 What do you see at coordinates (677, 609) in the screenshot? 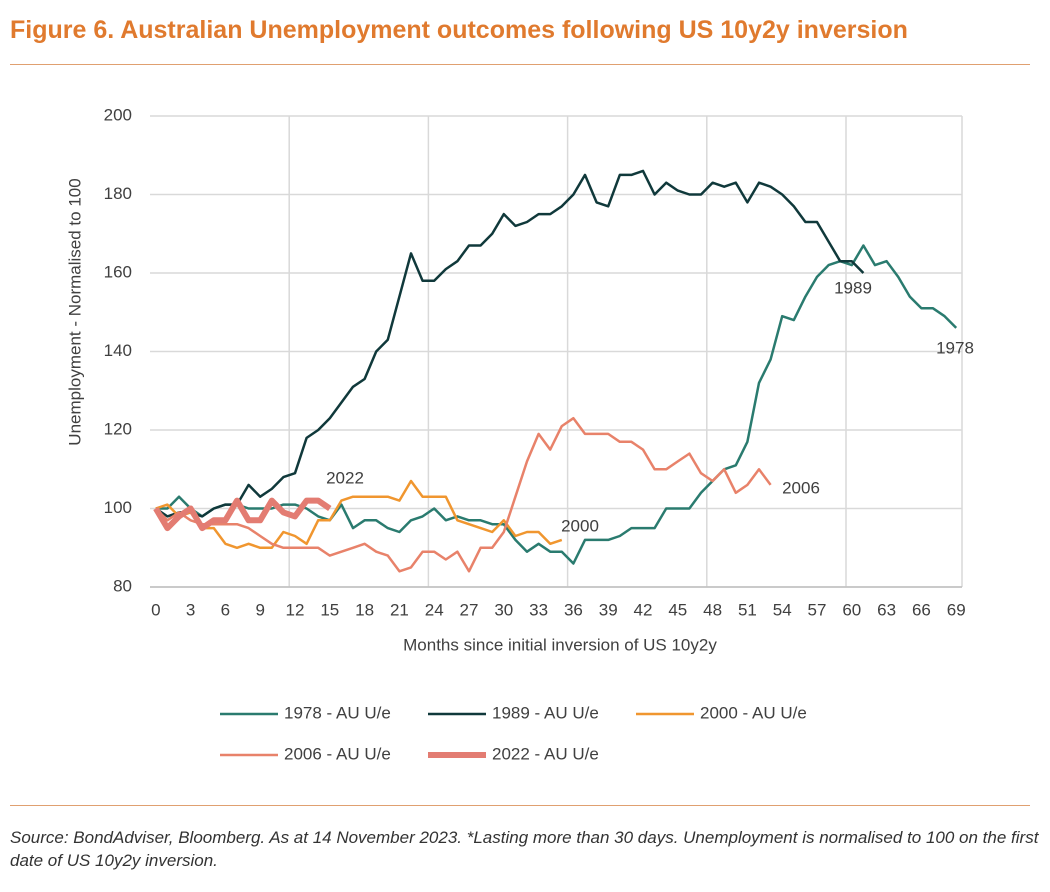
I see `x-tick-label: 45` at bounding box center [677, 609].